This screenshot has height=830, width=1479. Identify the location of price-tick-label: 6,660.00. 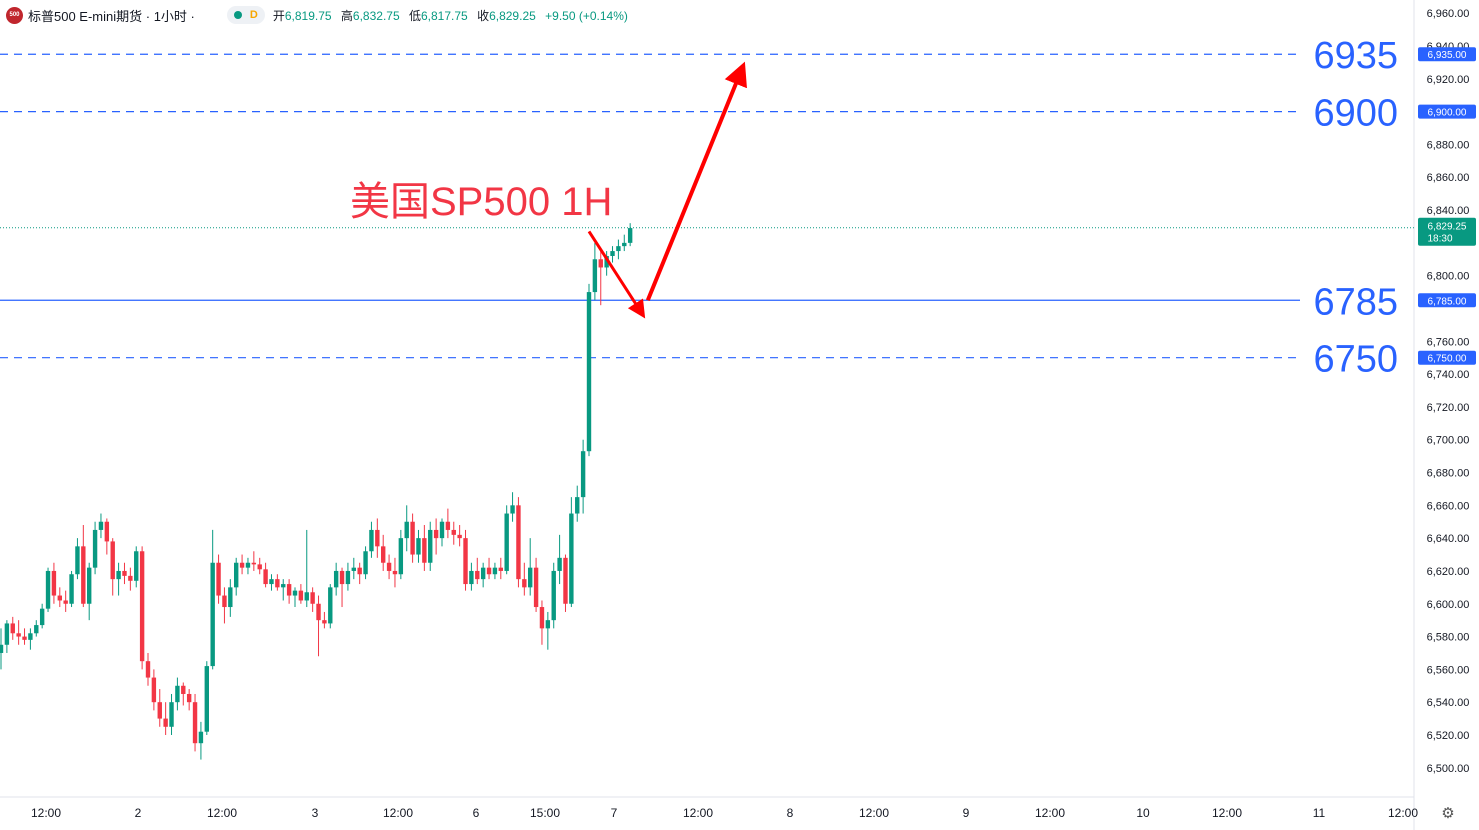
(1448, 506).